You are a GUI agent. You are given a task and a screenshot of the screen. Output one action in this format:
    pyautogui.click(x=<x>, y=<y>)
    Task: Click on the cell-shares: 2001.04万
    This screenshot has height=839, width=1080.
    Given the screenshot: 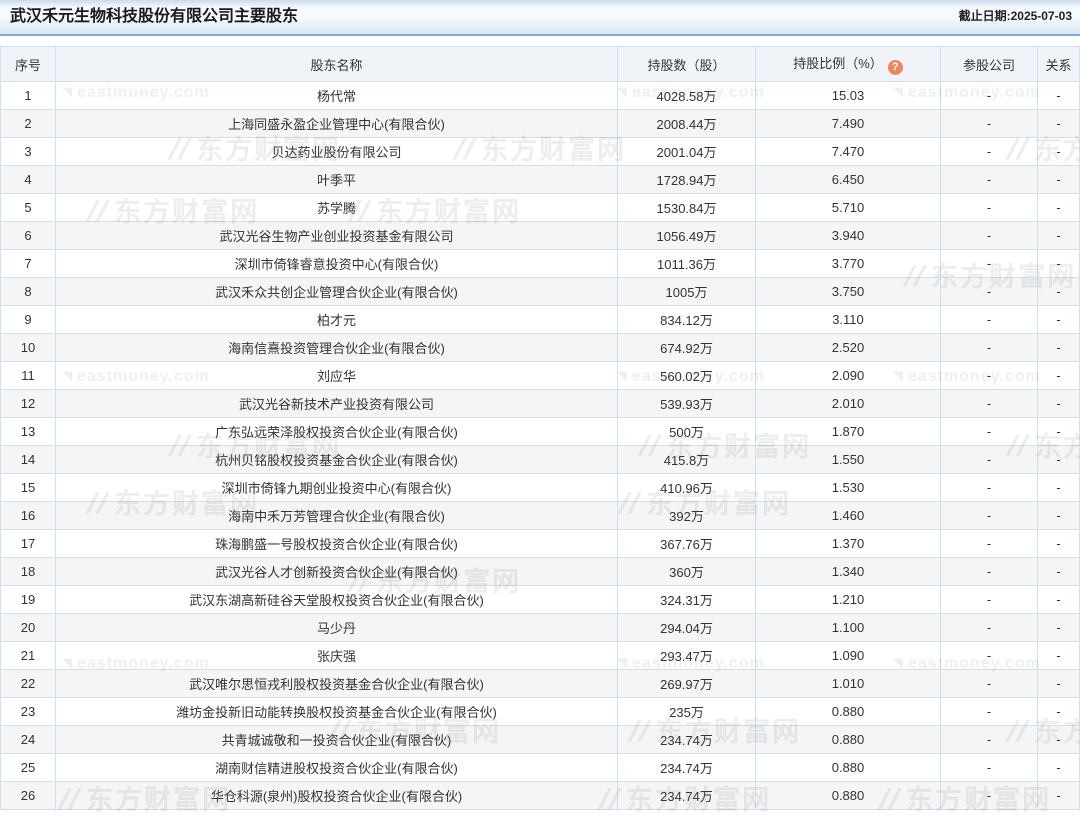 What is the action you would take?
    pyautogui.click(x=686, y=151)
    